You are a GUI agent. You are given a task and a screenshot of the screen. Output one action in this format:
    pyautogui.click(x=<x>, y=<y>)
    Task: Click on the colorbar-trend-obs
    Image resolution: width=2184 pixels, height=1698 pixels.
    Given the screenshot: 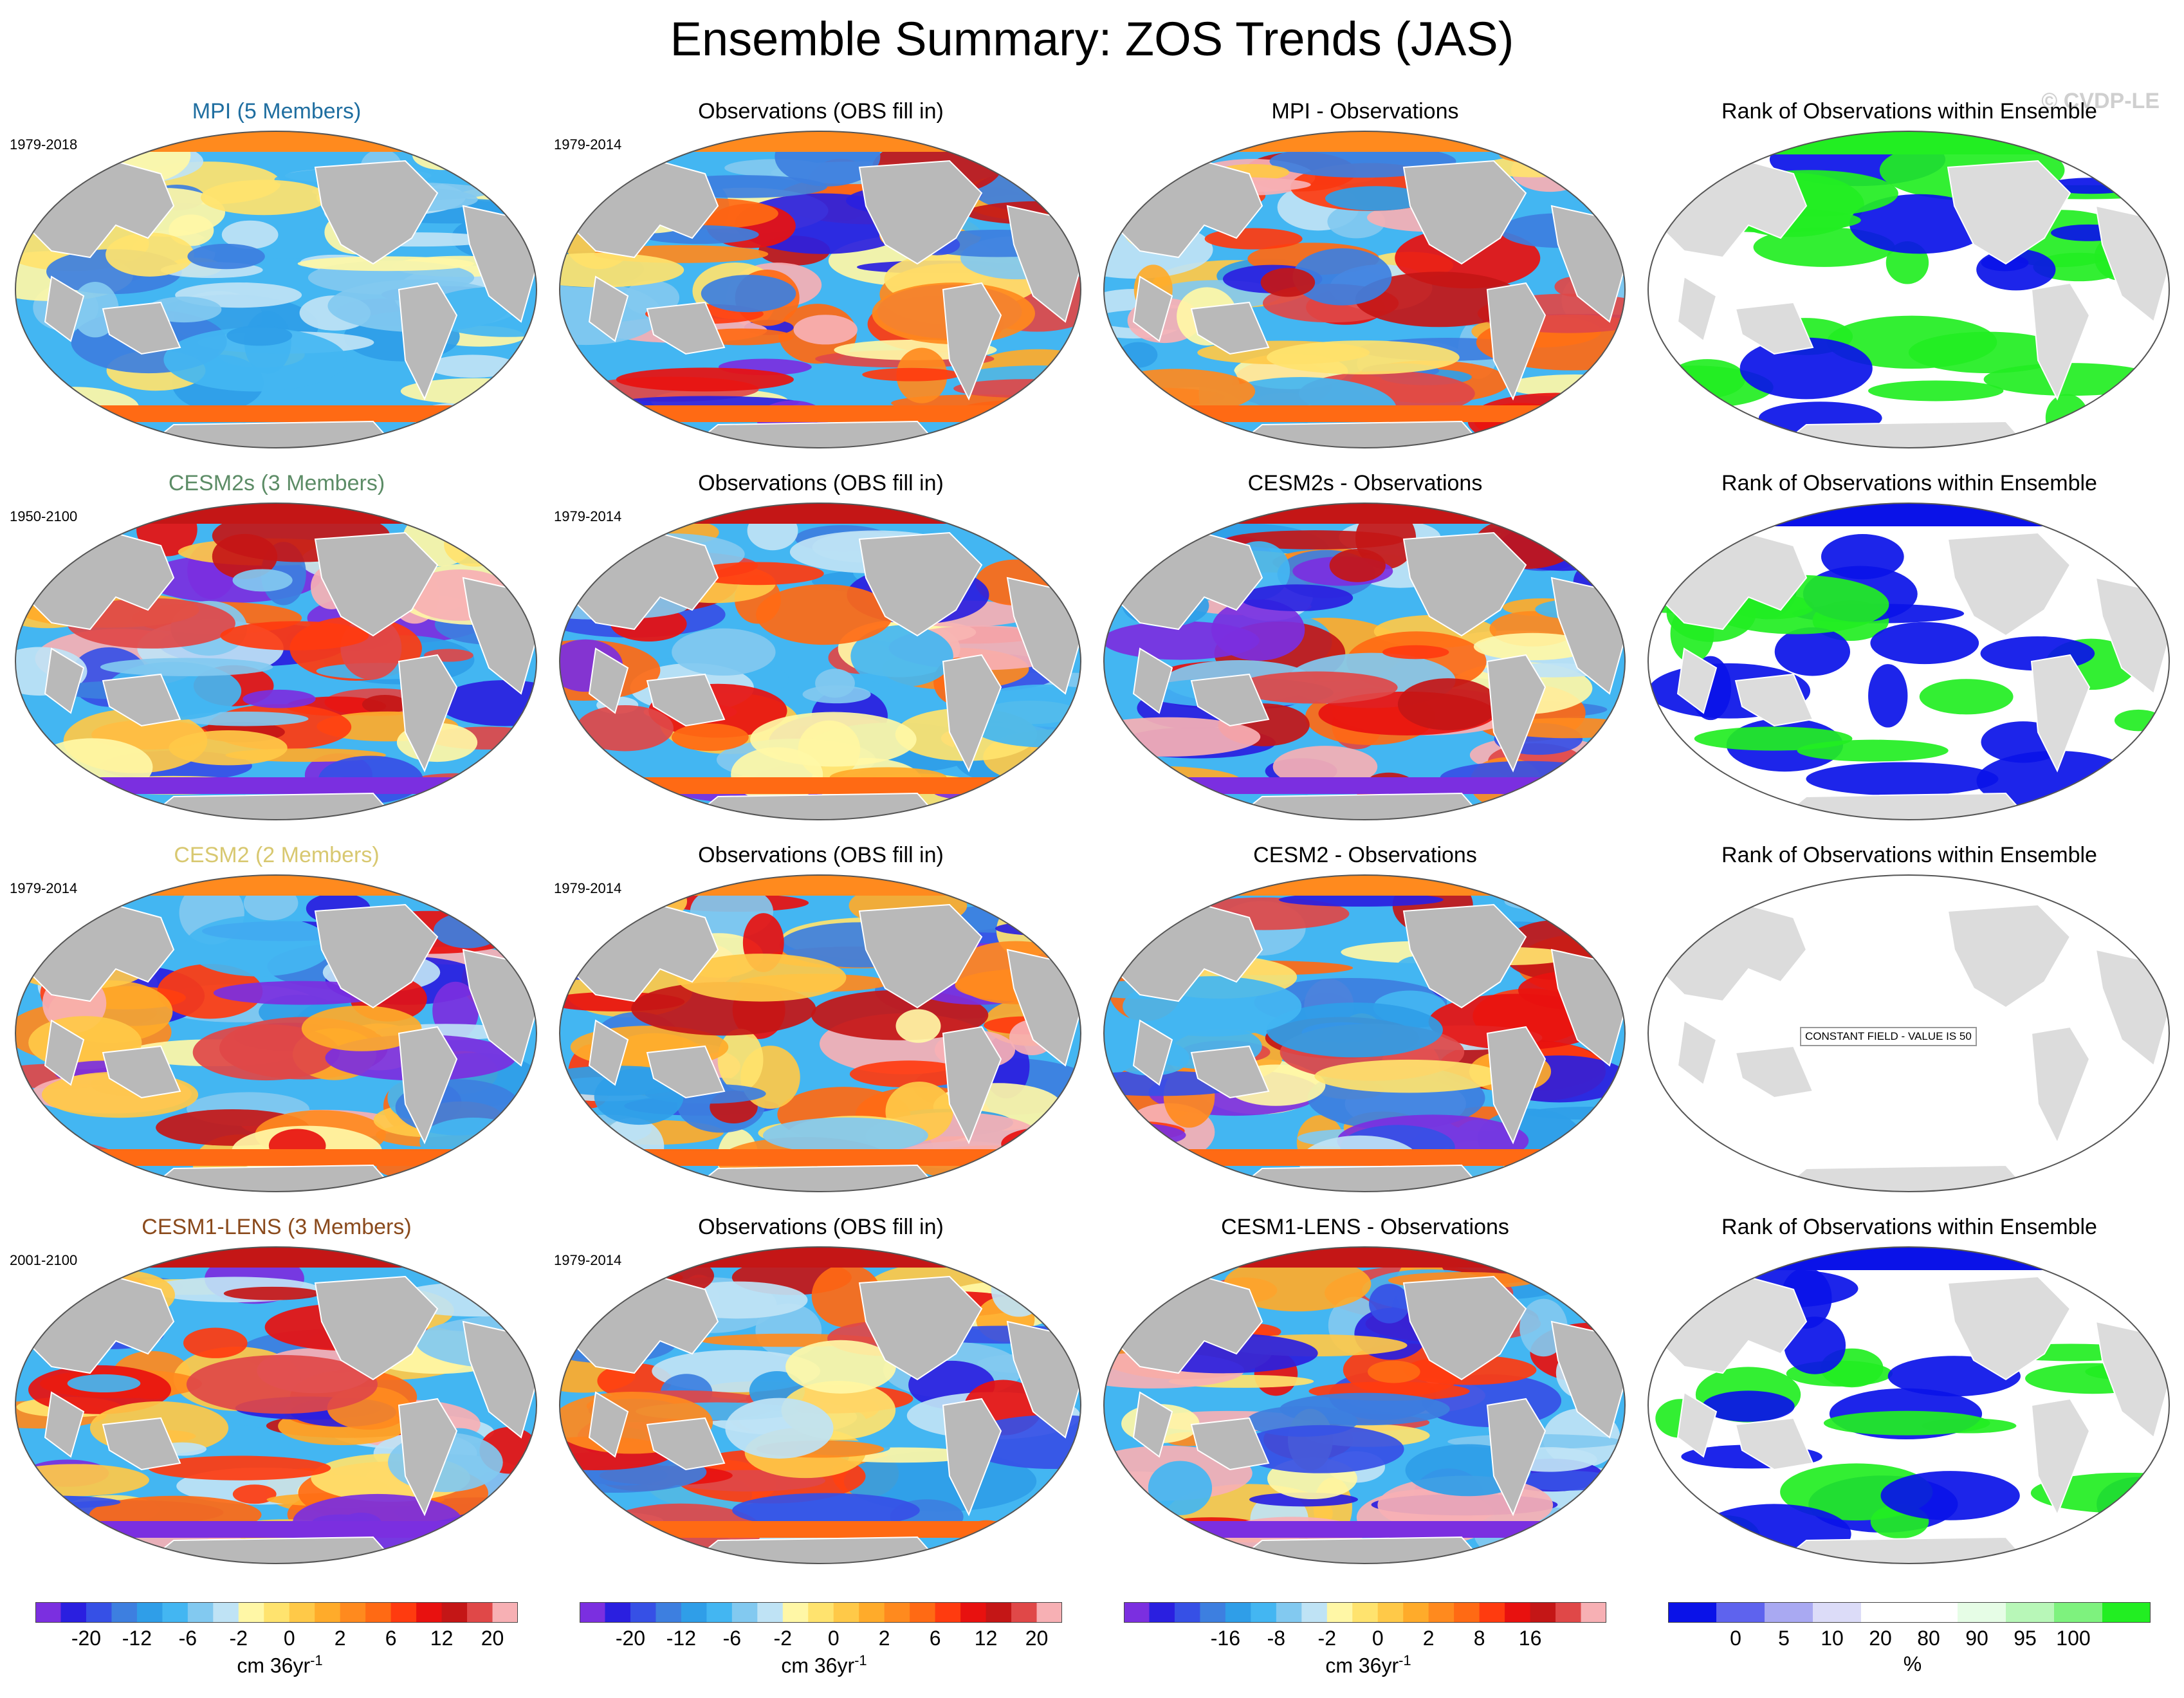 What is the action you would take?
    pyautogui.click(x=822, y=1613)
    